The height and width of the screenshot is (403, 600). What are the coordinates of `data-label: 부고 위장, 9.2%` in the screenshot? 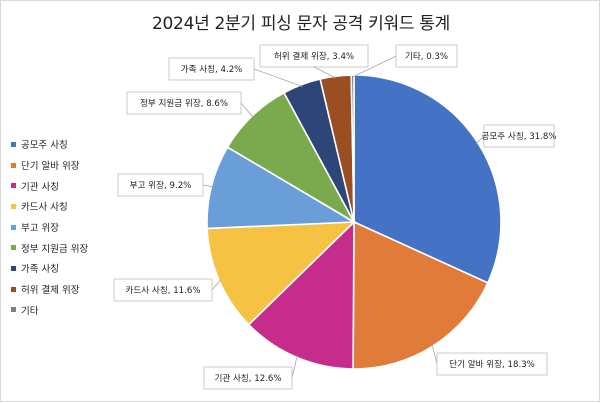 It's located at (161, 185).